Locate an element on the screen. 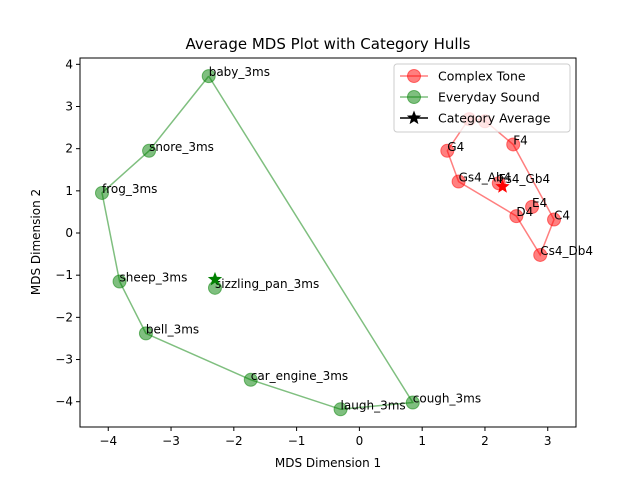 The width and height of the screenshot is (640, 480). legend-star-icon is located at coordinates (414, 117).